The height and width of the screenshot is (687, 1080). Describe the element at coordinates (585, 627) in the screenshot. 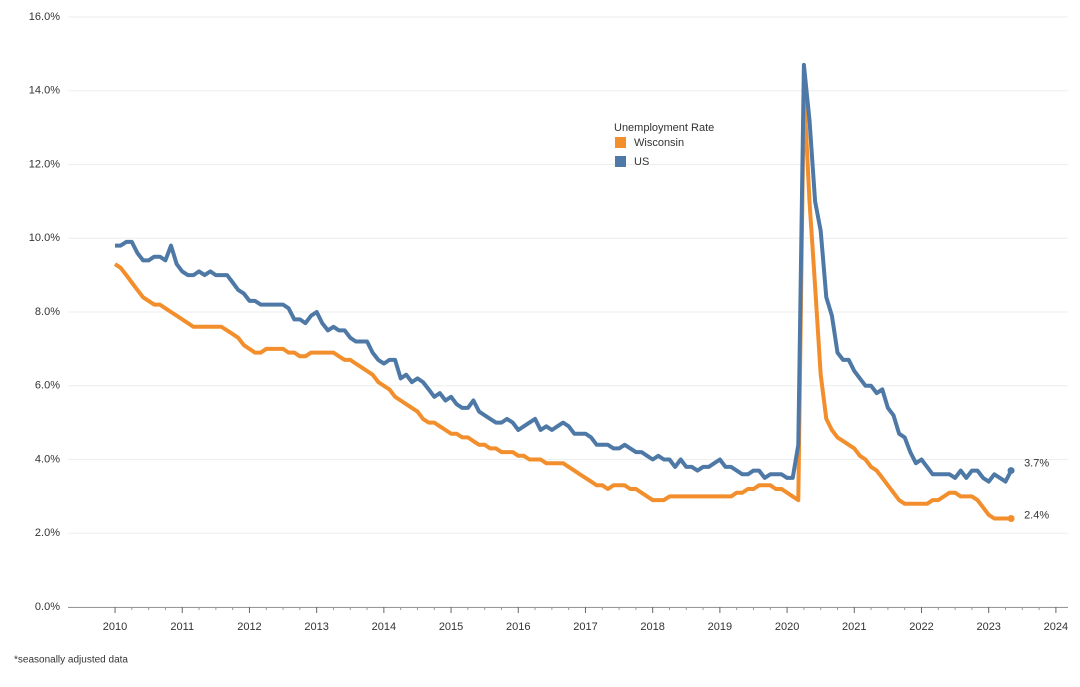

I see `x-tick-label: 2017` at that location.